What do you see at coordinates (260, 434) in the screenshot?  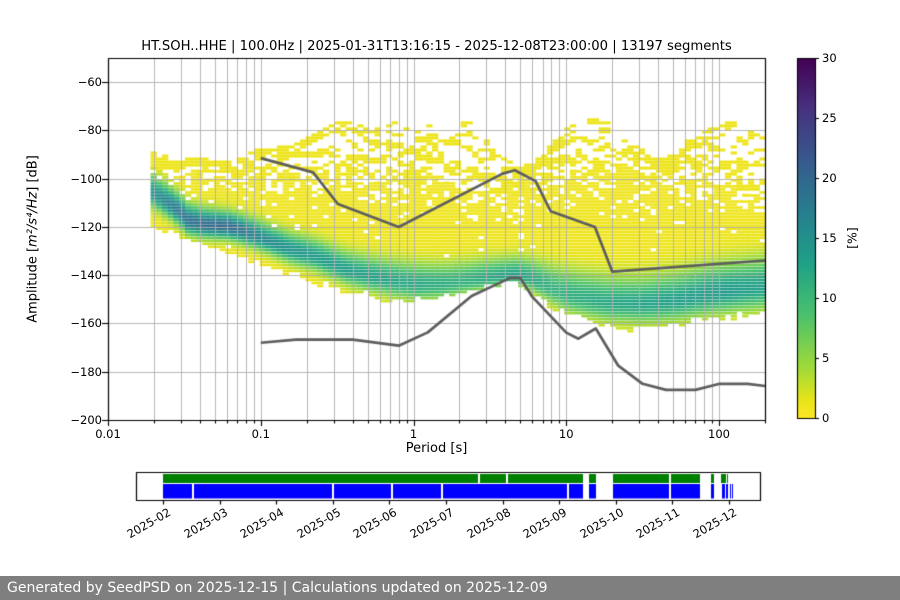 I see `x-tick-label: 0.1` at bounding box center [260, 434].